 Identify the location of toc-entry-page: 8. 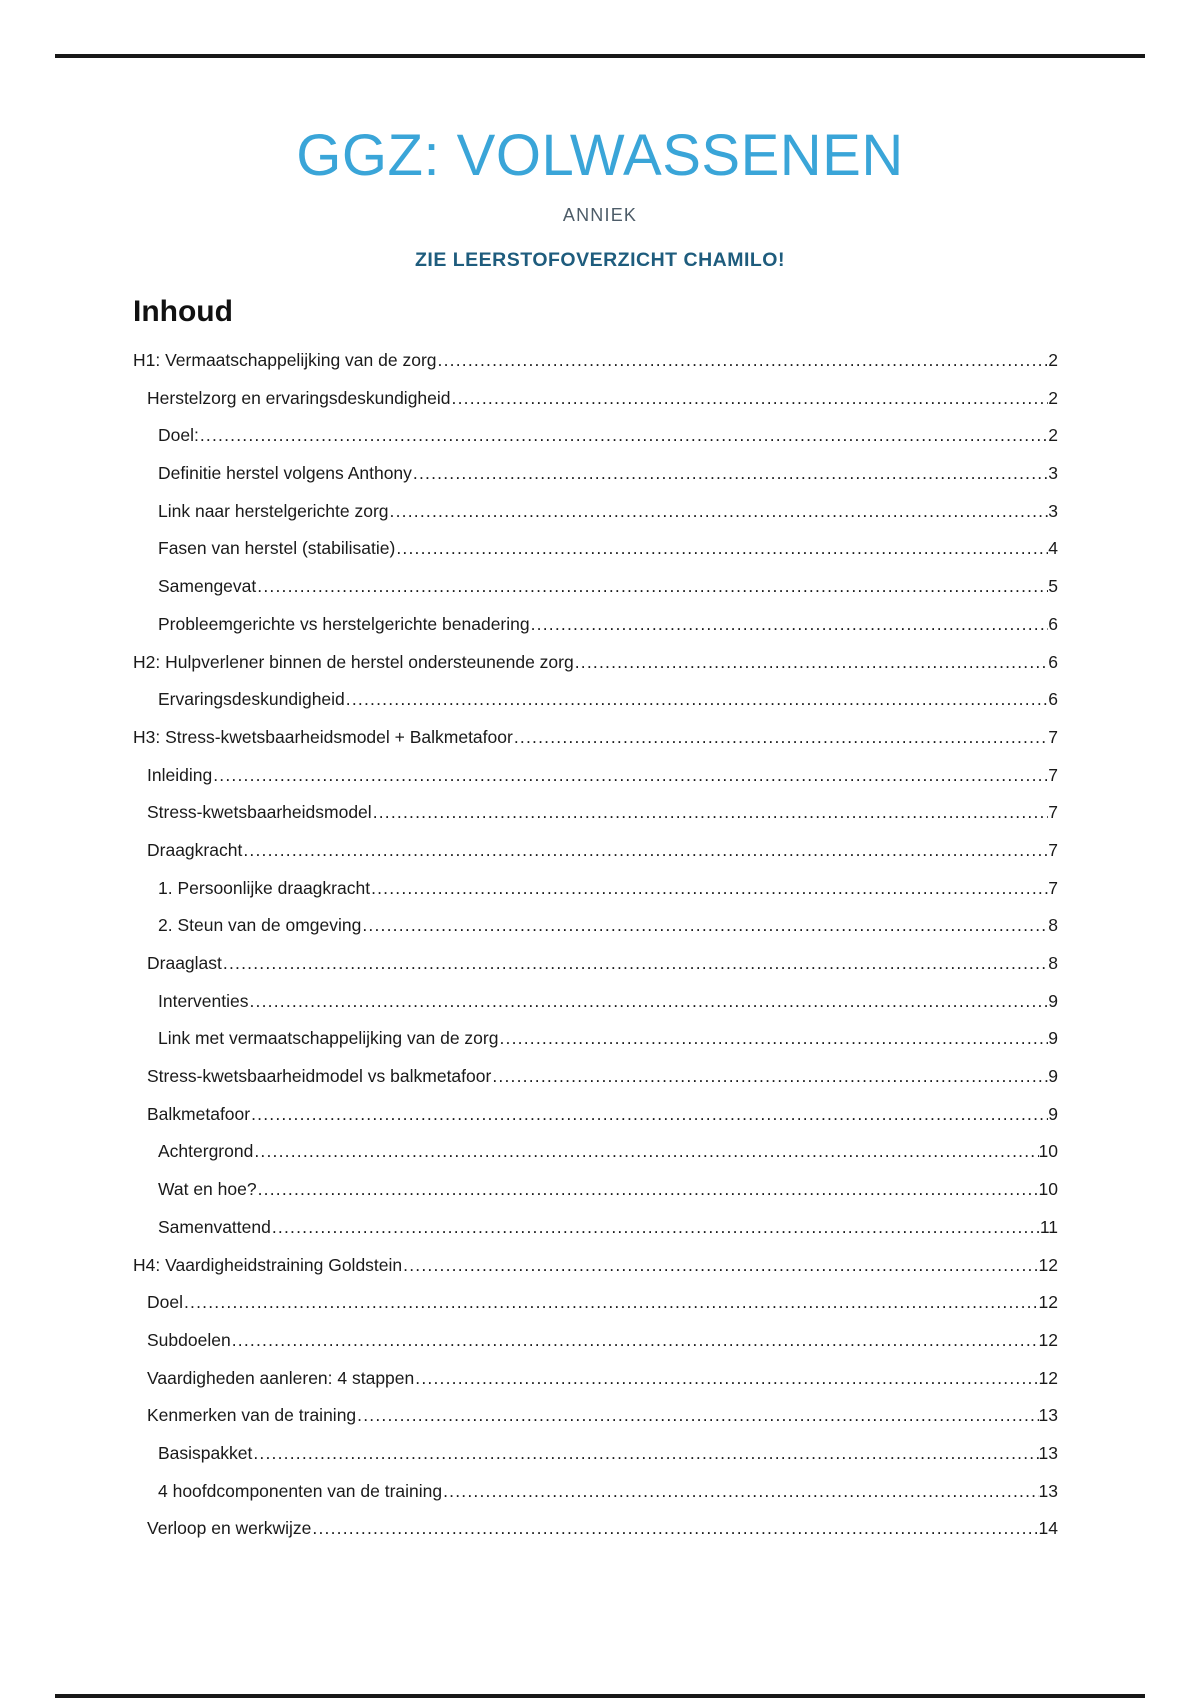
(1053, 963).